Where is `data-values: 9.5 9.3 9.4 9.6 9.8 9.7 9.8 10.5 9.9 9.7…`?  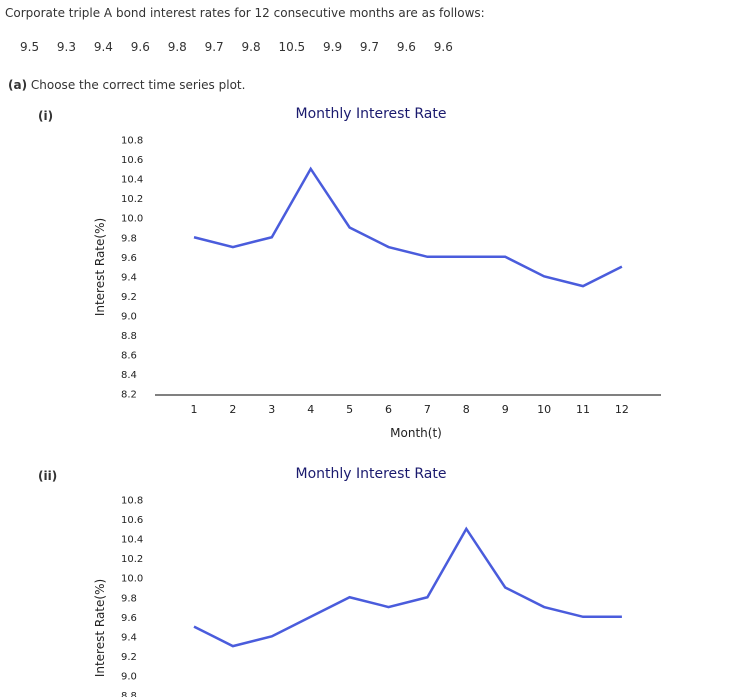
data-values: 9.5 9.3 9.4 9.6 9.8 9.7 9.8 10.5 9.9 9.7… is located at coordinates (243, 47).